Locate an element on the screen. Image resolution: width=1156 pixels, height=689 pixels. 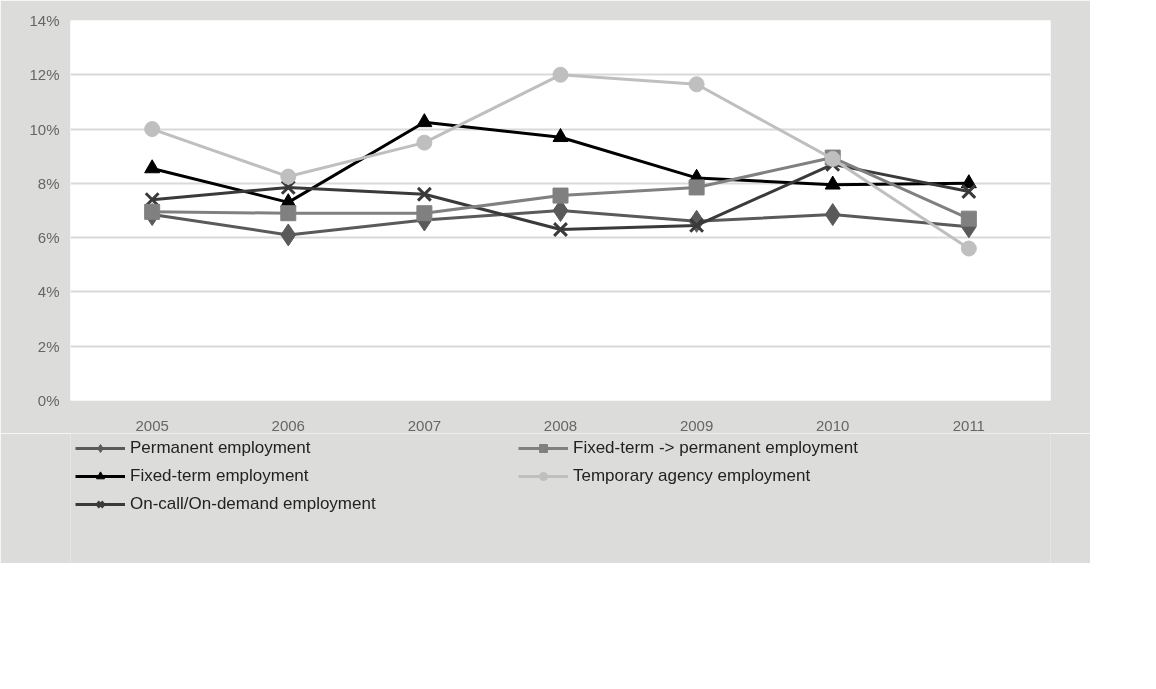
x-tick-label: 2010 is located at coordinates (833, 425).